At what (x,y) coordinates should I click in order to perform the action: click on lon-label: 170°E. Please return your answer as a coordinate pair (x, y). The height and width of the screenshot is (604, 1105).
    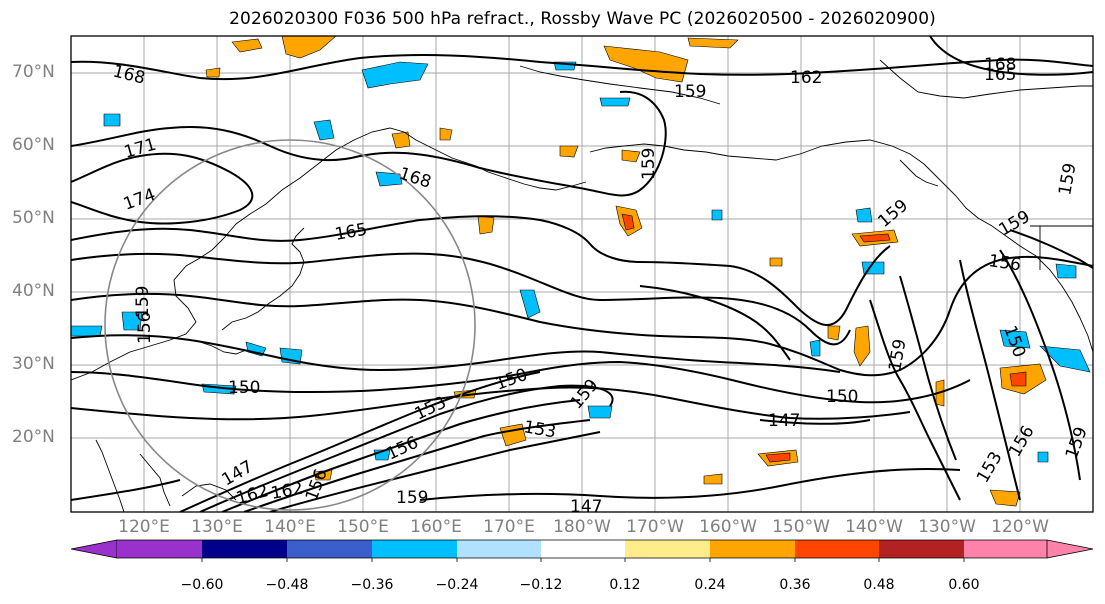
    Looking at the image, I should click on (509, 527).